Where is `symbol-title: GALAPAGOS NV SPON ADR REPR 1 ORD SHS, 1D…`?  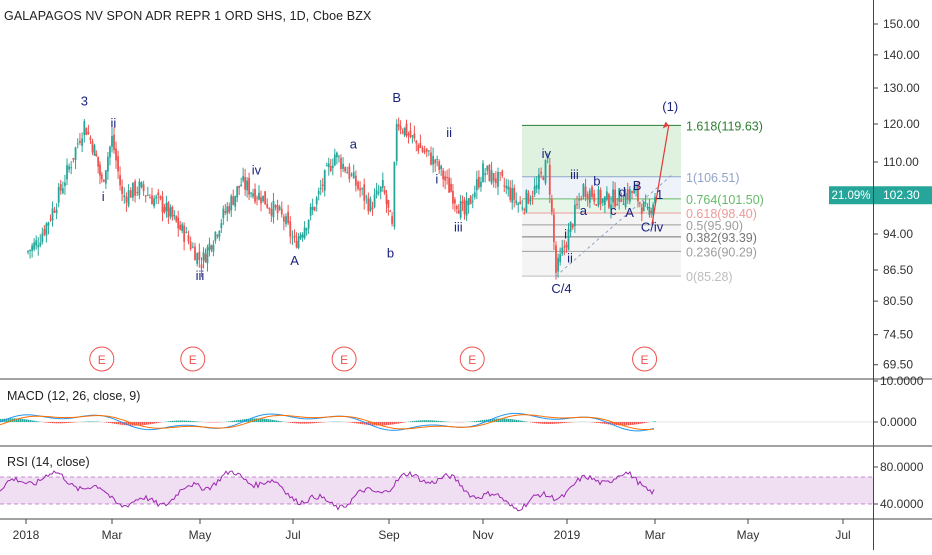
symbol-title: GALAPAGOS NV SPON ADR REPR 1 ORD SHS, 1D… is located at coordinates (187, 16).